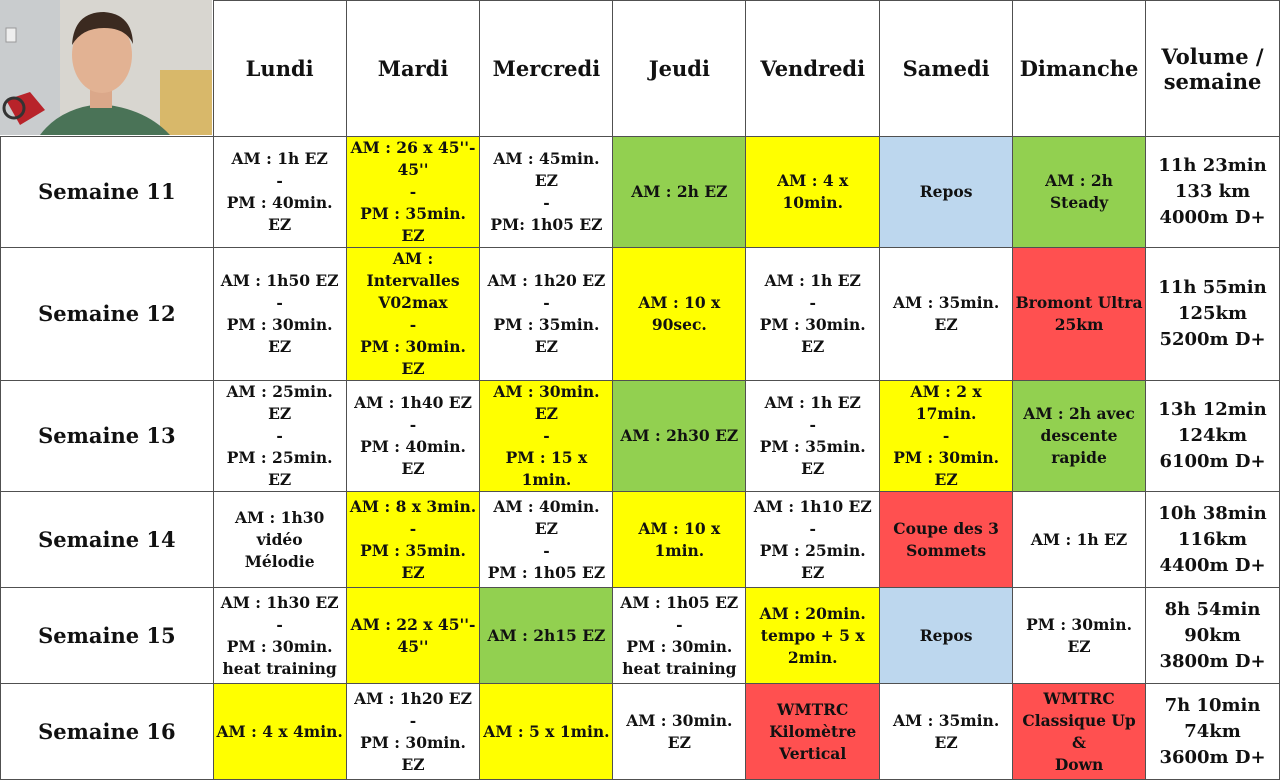  I want to click on week-label: Semaine 16, so click(107, 731).